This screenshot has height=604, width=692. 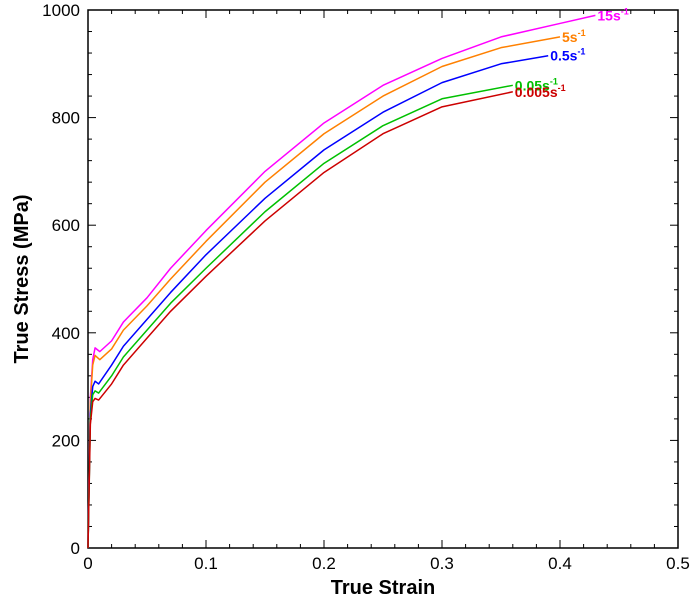 What do you see at coordinates (442, 563) in the screenshot?
I see `x-tick-label: 0.3` at bounding box center [442, 563].